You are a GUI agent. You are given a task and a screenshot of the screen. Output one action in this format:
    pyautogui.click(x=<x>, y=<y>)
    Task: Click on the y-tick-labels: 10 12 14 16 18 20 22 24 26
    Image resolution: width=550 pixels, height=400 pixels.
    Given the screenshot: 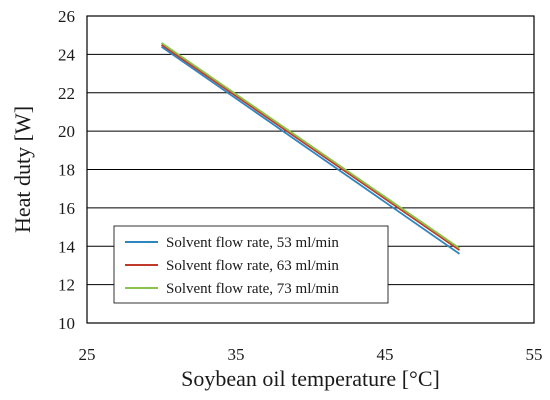 What is the action you would take?
    pyautogui.click(x=67, y=170)
    